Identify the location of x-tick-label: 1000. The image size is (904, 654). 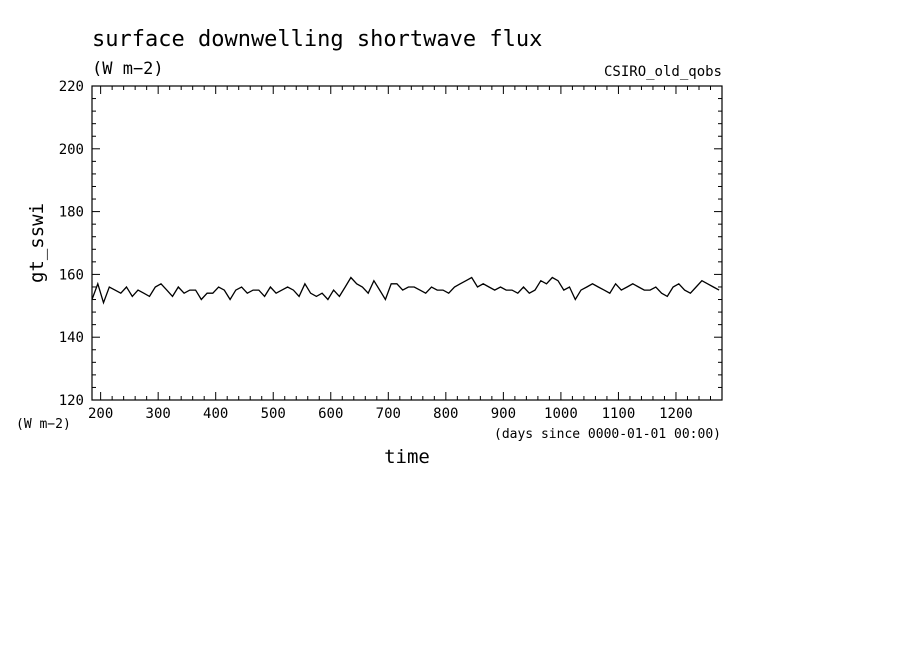
(561, 414).